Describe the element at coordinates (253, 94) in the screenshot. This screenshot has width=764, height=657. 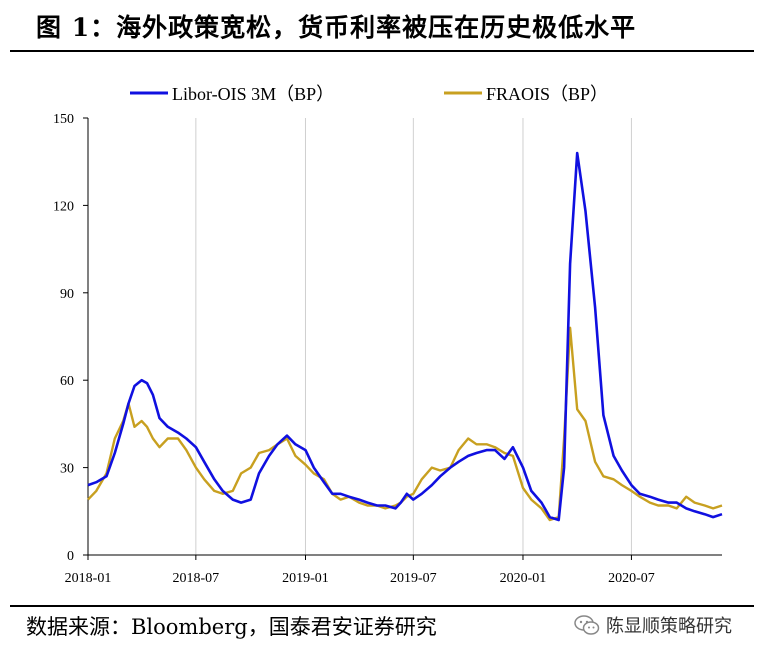
I see `legend-label-libor: Libor-OIS 3M（BP）` at that location.